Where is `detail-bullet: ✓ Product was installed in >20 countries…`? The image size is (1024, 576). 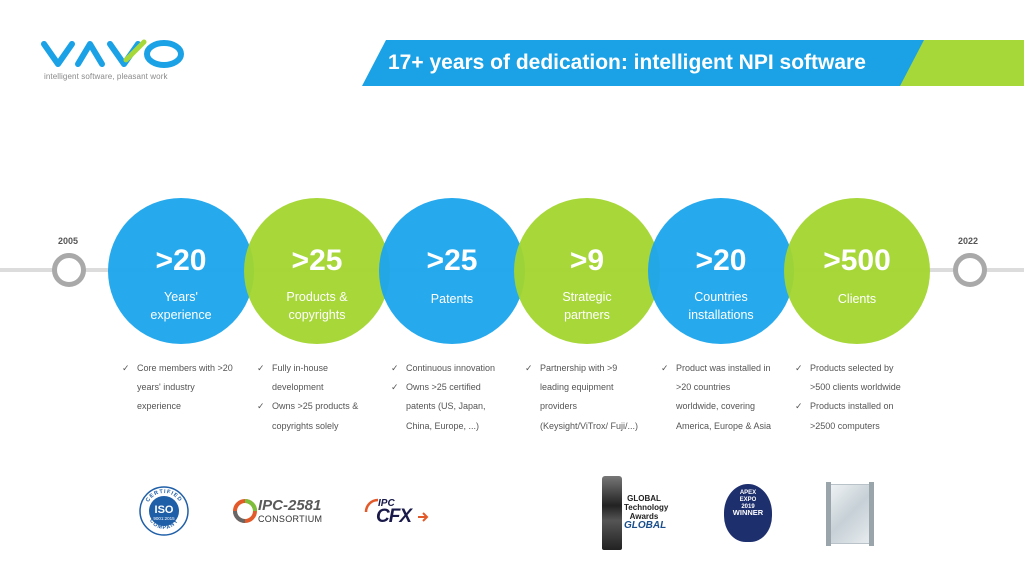 detail-bullet: ✓ Product was installed in >20 countries… is located at coordinates (726, 397).